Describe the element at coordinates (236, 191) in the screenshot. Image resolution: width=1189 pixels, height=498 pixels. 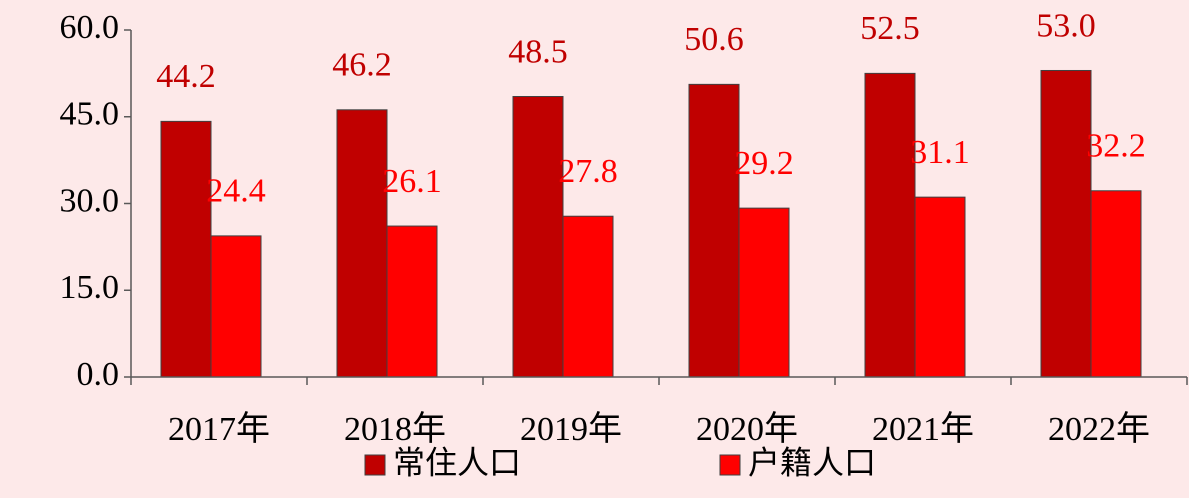
I see `data-label: 24.4` at that location.